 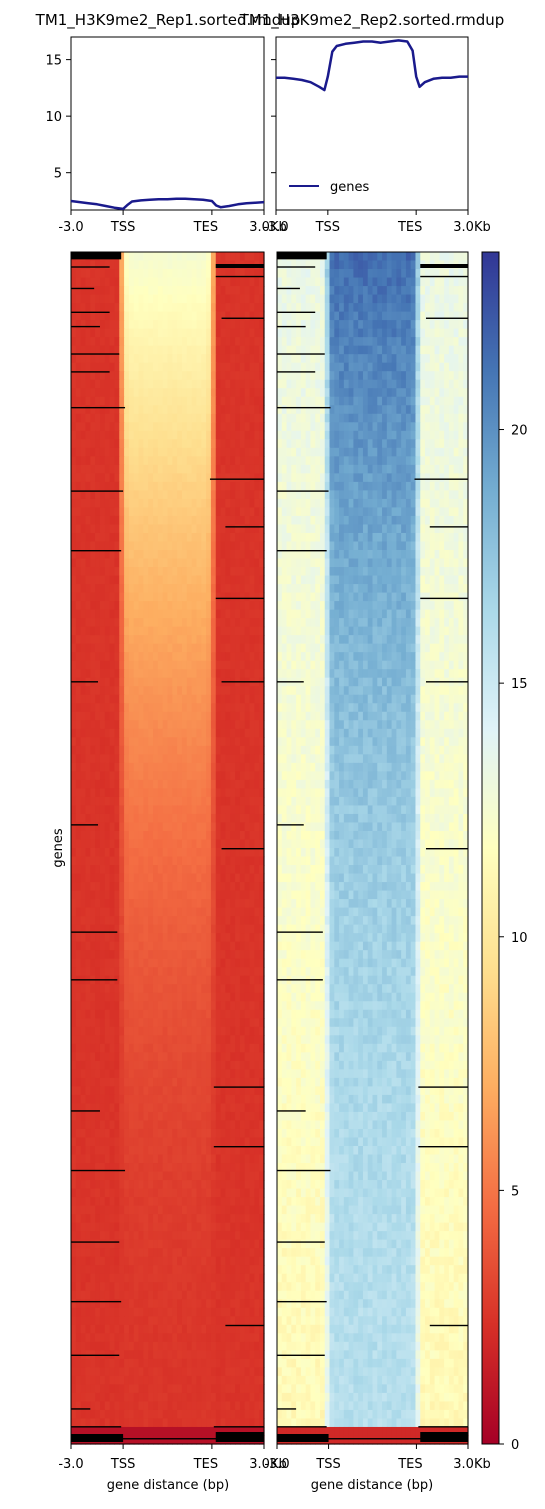 What do you see at coordinates (329, 187) in the screenshot?
I see `legend: genes` at bounding box center [329, 187].